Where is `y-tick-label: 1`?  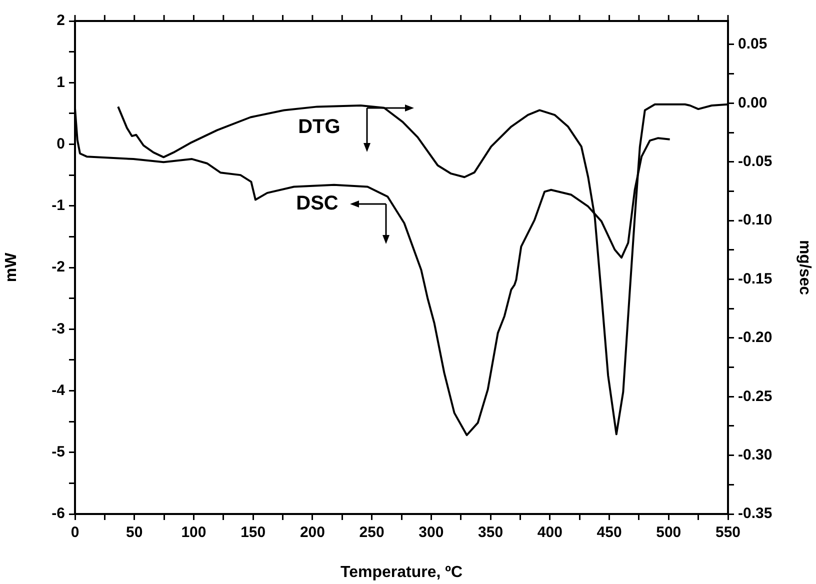
y-tick-label: 1 is located at coordinates (60, 82).